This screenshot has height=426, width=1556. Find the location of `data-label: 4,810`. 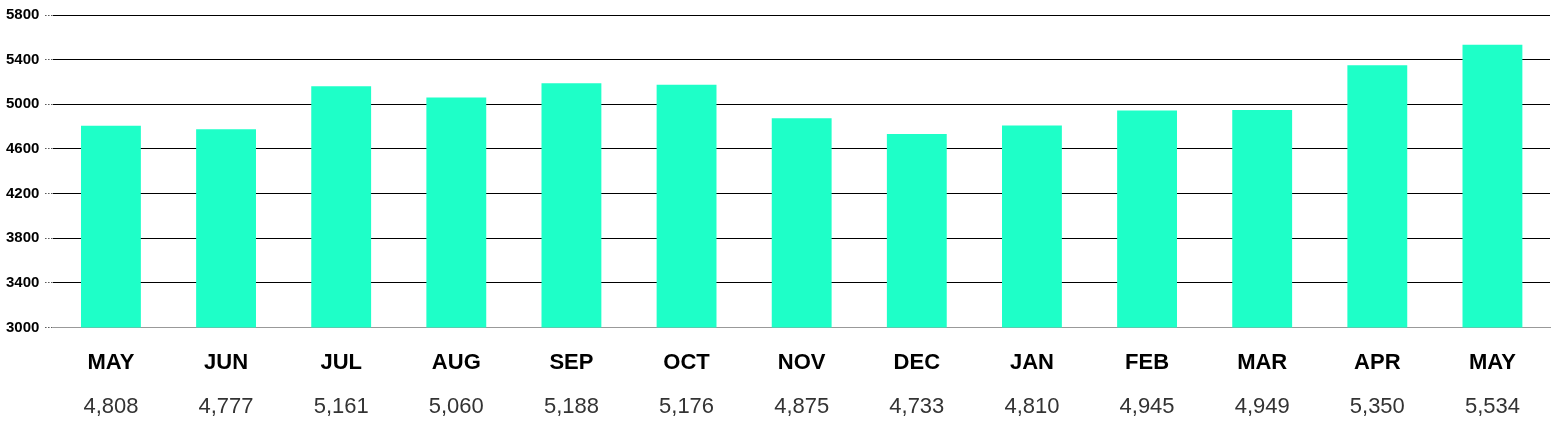

data-label: 4,810 is located at coordinates (1032, 406).